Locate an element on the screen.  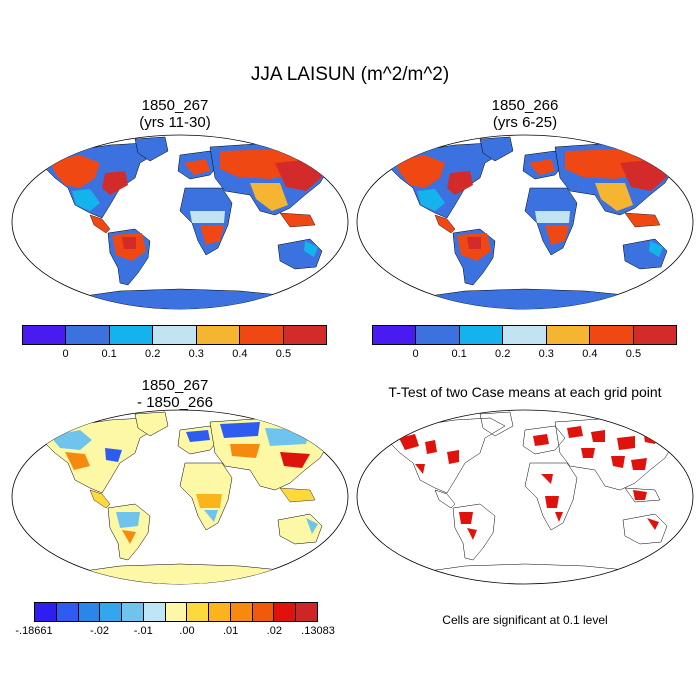
colorbar-tick-label: -.01 is located at coordinates (143, 631).